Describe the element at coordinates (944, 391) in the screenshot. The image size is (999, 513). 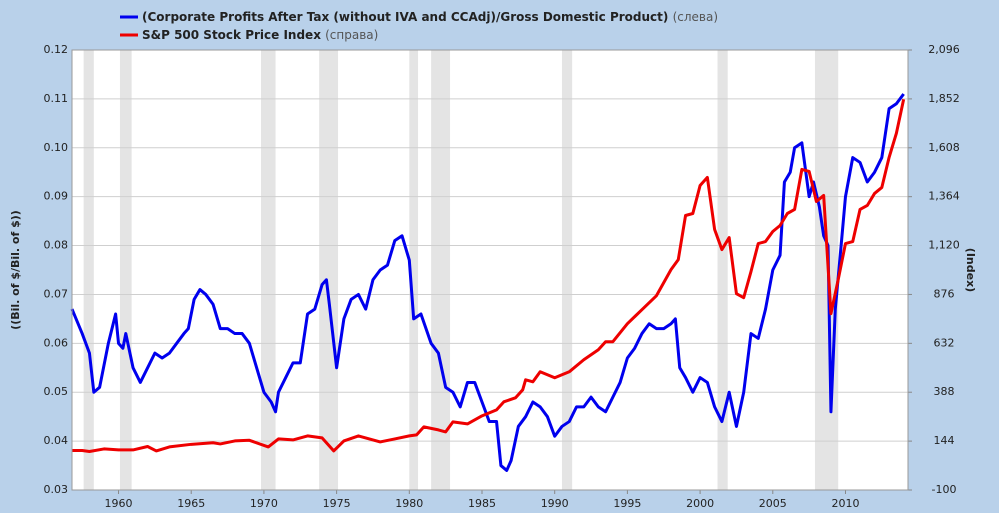
I see `y2-tick-label: 388` at that location.